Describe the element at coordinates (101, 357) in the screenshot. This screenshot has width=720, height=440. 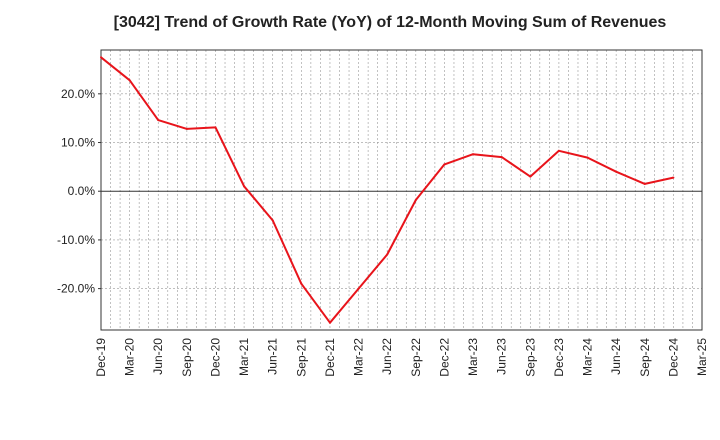
I see `x-tick-label: Dec-19` at that location.